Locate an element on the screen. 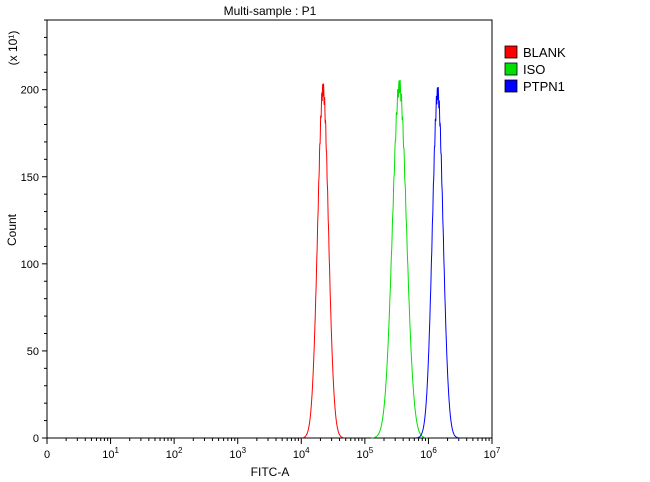  y-multiplier-label: (x 10¹) is located at coordinates (13, 48).